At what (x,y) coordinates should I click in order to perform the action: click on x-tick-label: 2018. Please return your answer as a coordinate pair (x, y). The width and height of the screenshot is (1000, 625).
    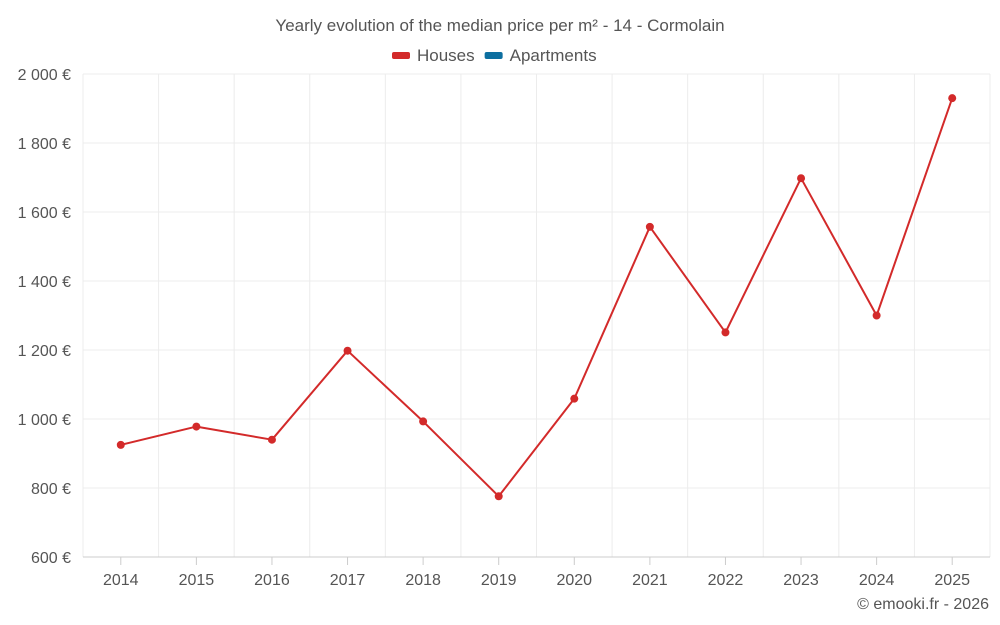
    Looking at the image, I should click on (423, 580).